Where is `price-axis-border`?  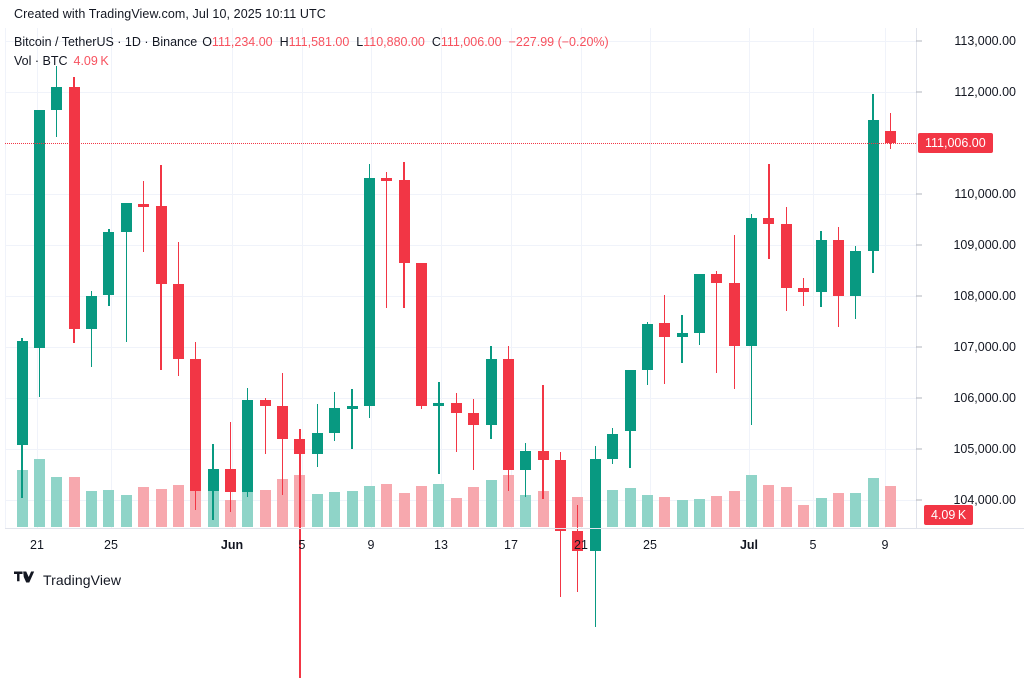
price-axis-border is located at coordinates (916, 278).